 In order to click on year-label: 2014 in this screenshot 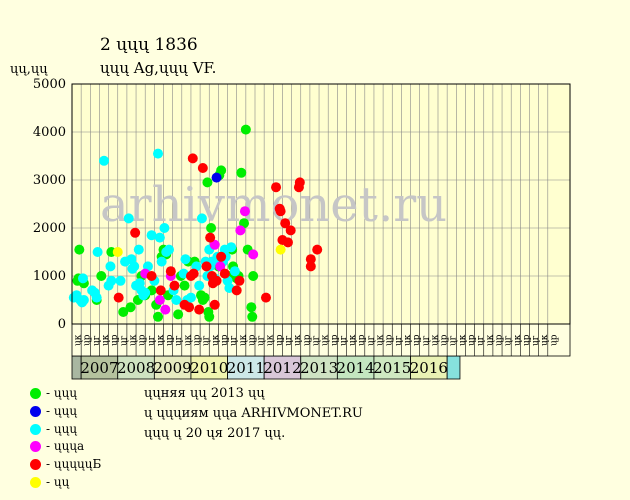, I will do `click(356, 368)`.